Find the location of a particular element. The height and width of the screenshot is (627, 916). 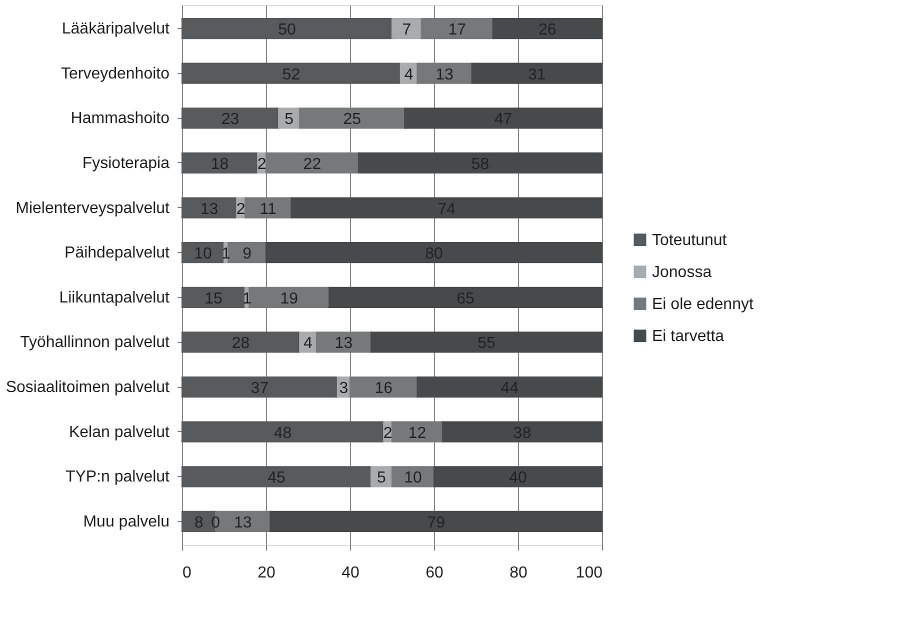

data-label: 9 is located at coordinates (247, 254).